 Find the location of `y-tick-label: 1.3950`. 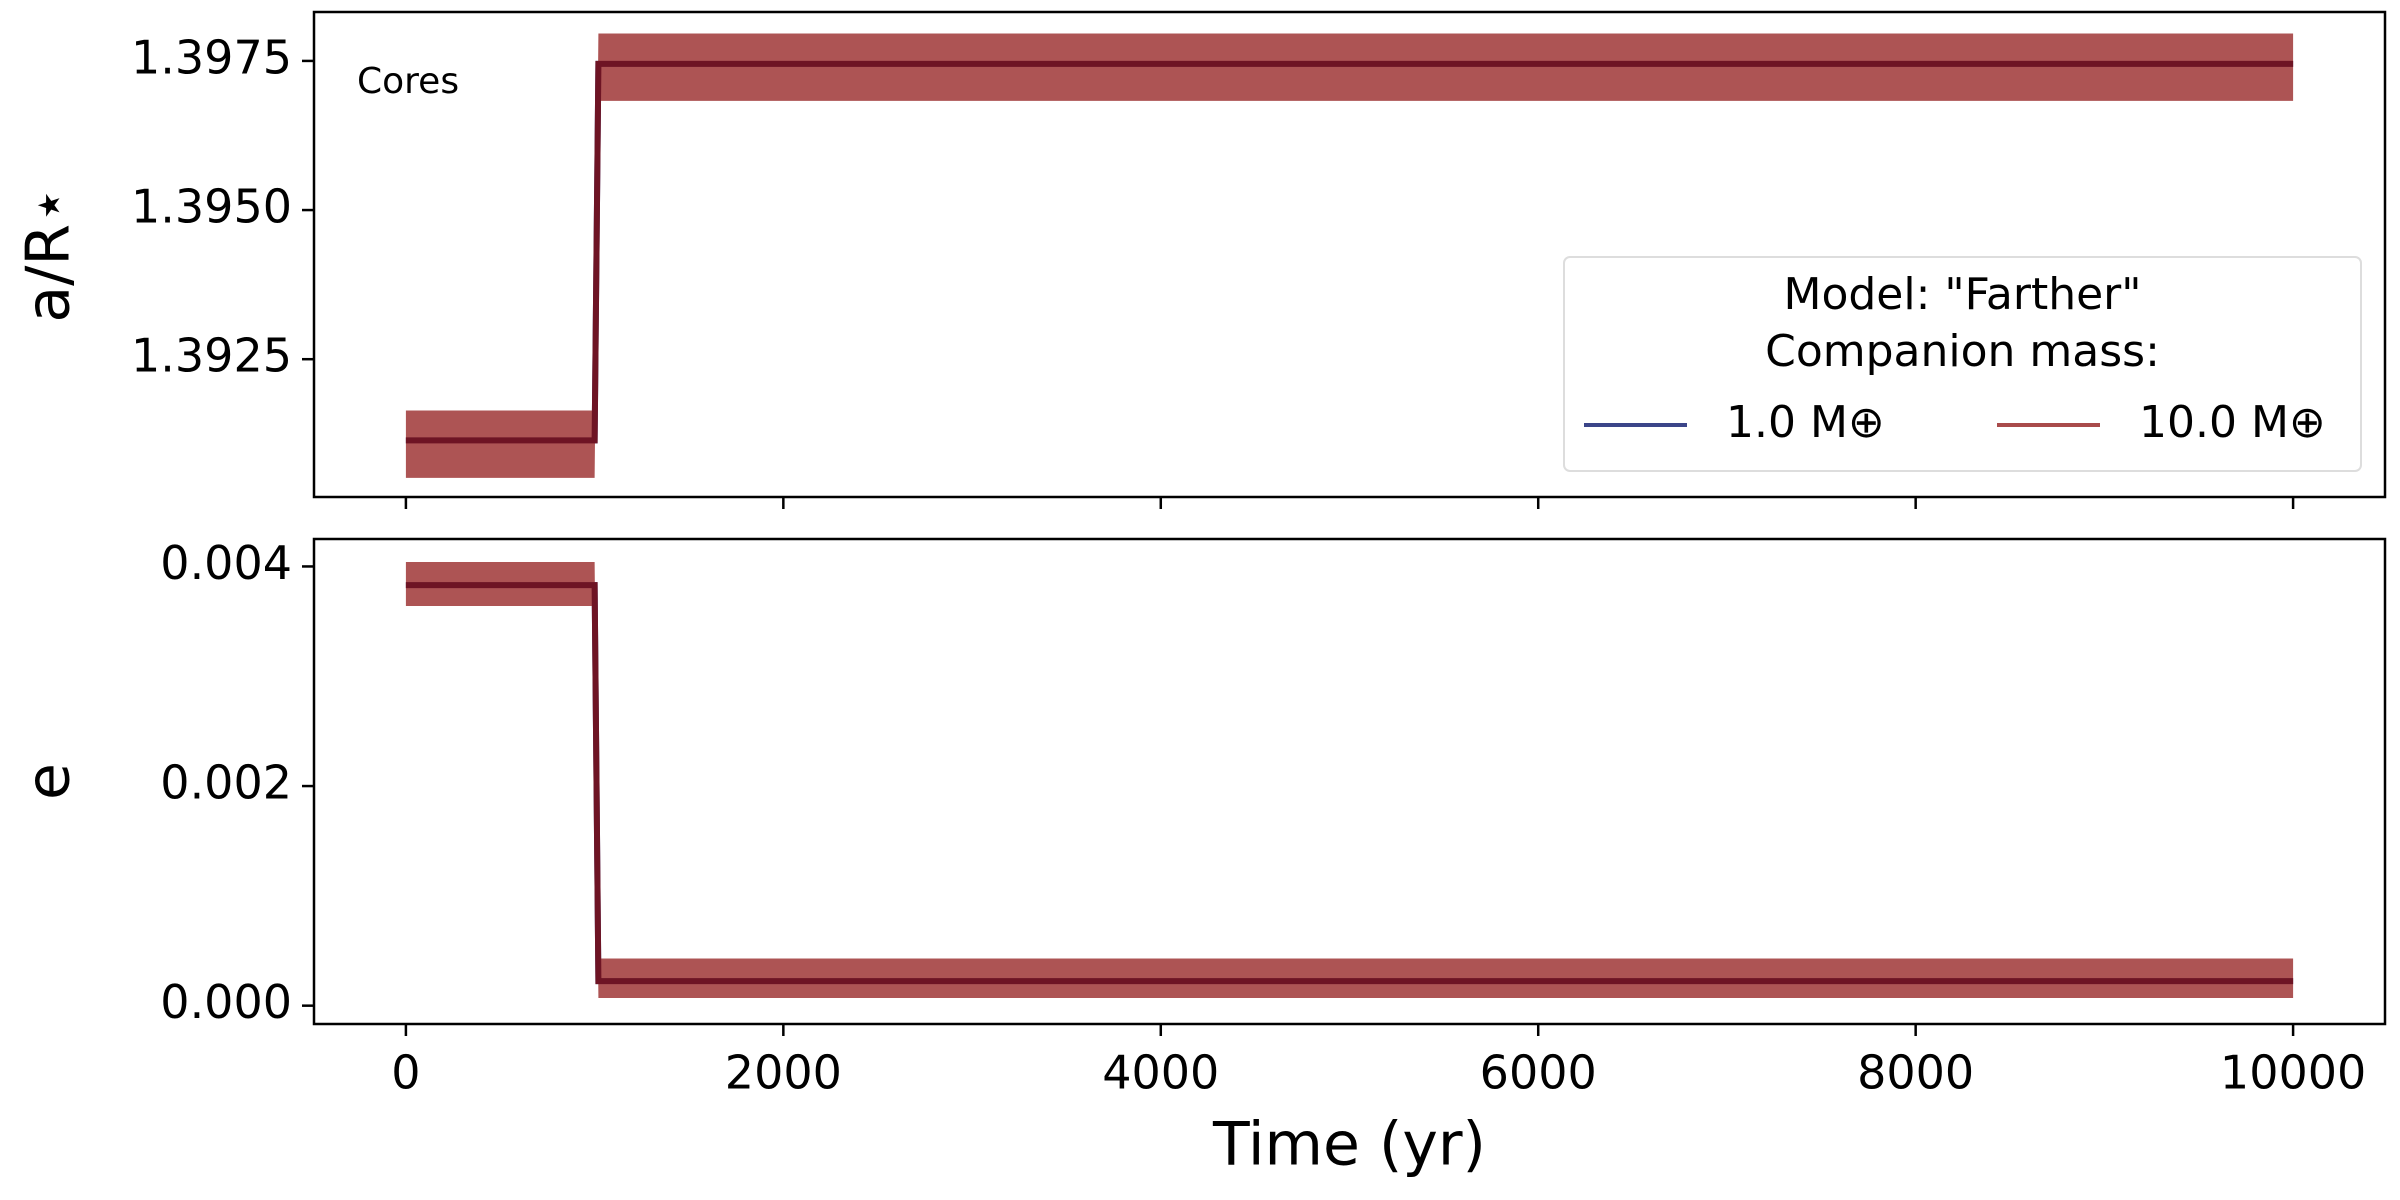

y-tick-label: 1.3950 is located at coordinates (211, 207).